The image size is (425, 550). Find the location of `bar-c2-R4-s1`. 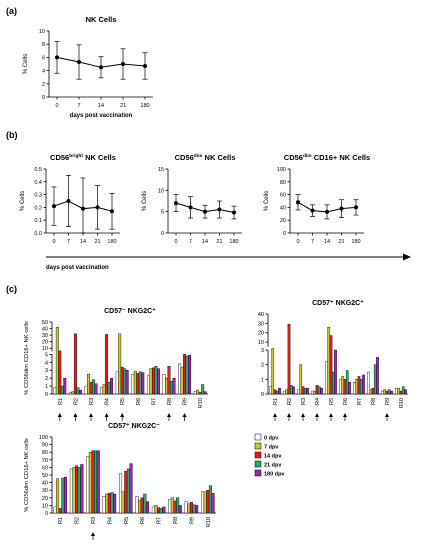

bar-c2-R4-s1 is located at coordinates (315, 392).